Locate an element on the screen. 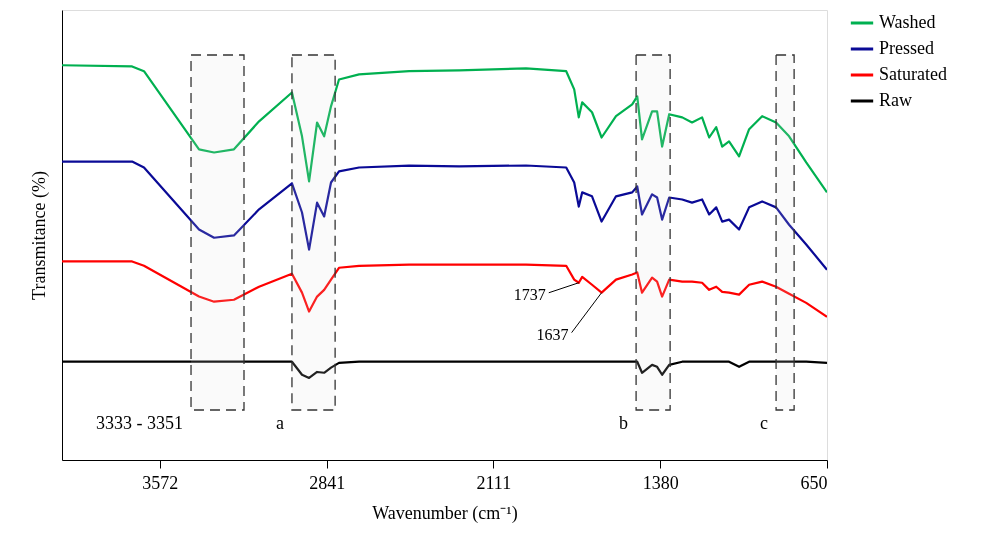 This screenshot has height=550, width=1007. legend-label: Washed is located at coordinates (907, 22).